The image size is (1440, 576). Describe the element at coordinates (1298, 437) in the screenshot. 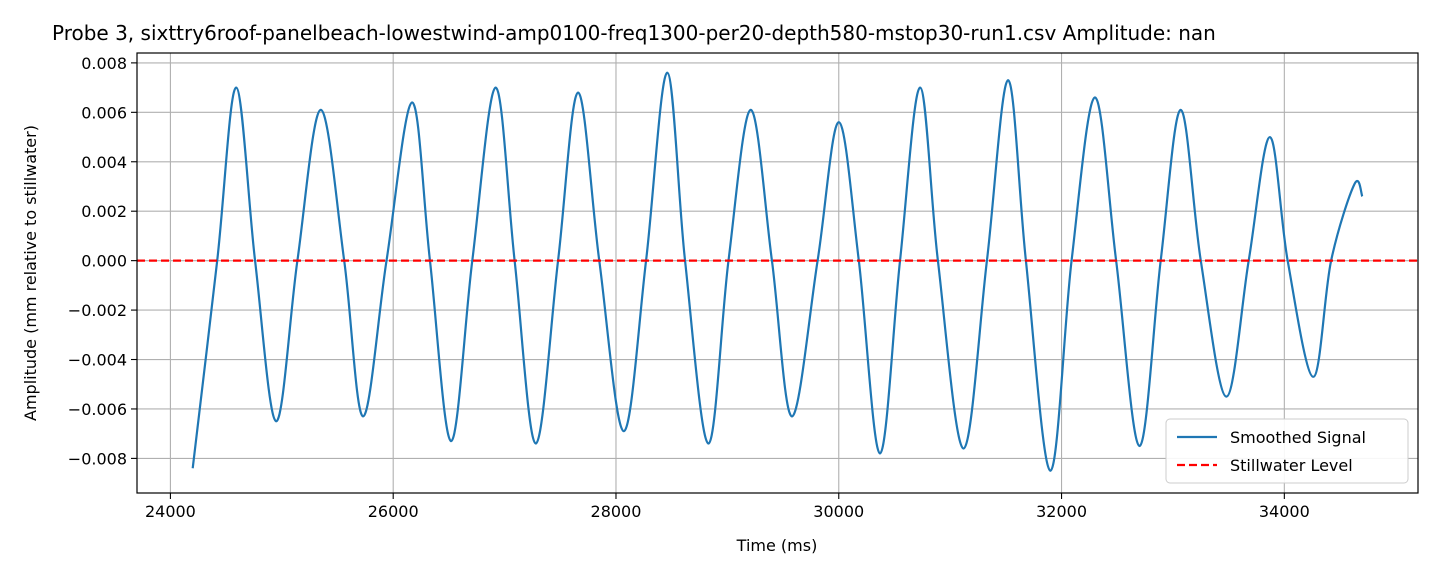

I see `legend-label-smoothed-signal: Smoothed Signal` at that location.